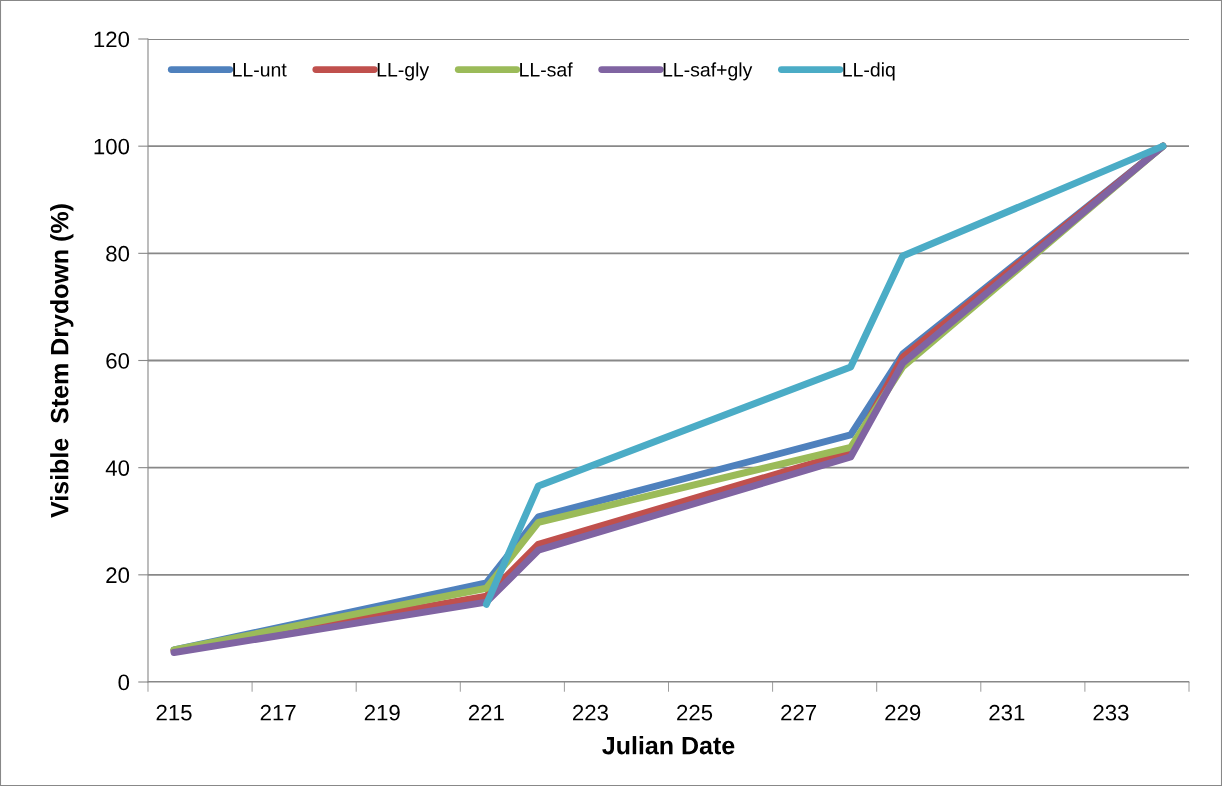 The width and height of the screenshot is (1222, 786). What do you see at coordinates (124, 682) in the screenshot?
I see `y-tick-label: 0` at bounding box center [124, 682].